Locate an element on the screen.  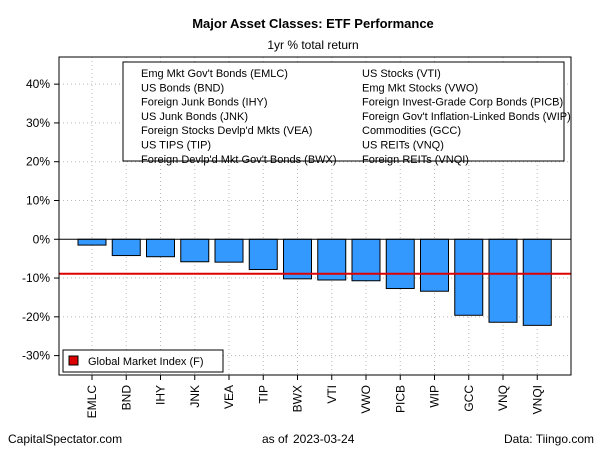
footer-source: CapitalSpectator.com is located at coordinates (65, 439).